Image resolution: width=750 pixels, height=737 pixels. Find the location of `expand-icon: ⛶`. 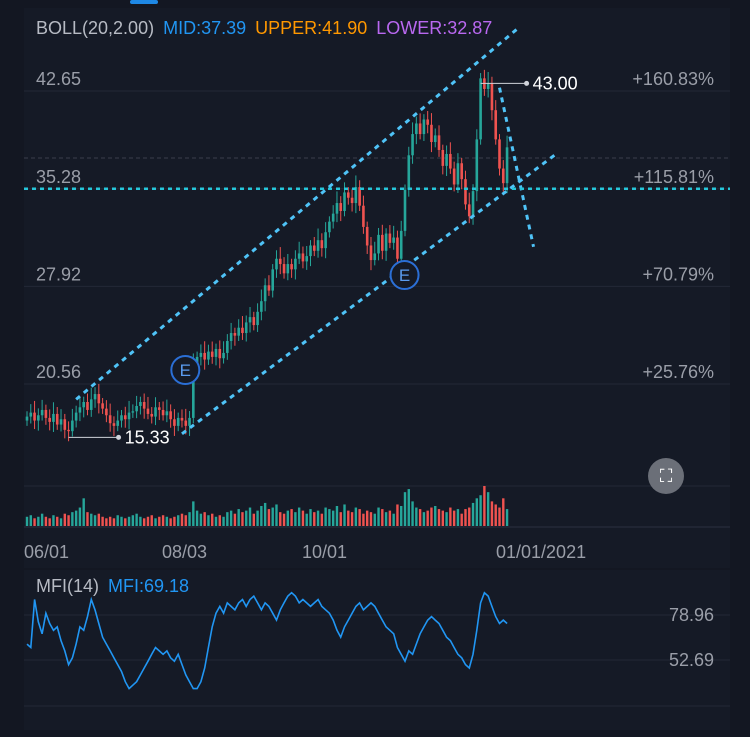

expand-icon: ⛶ is located at coordinates (666, 476).